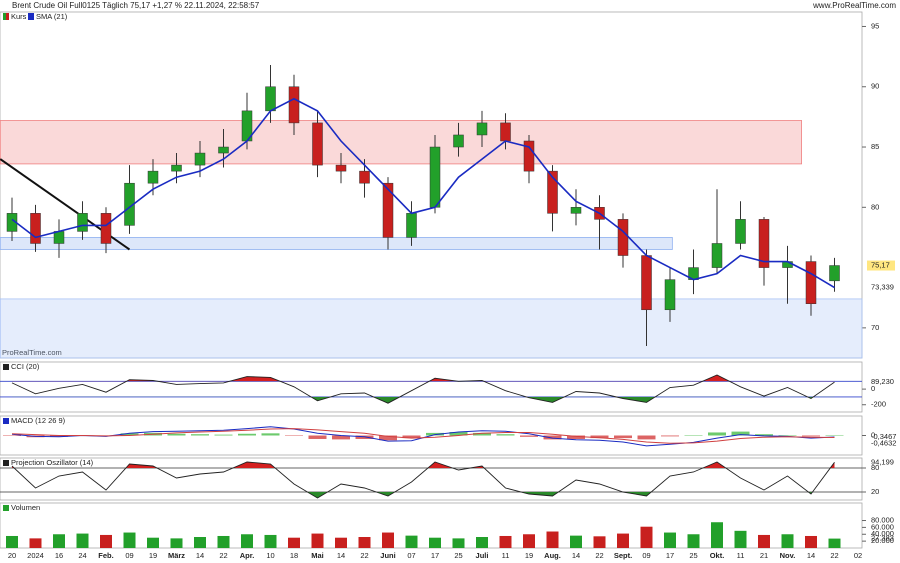 The width and height of the screenshot is (900, 563). What do you see at coordinates (411, 555) in the screenshot?
I see `x-tick-label: 07` at bounding box center [411, 555].